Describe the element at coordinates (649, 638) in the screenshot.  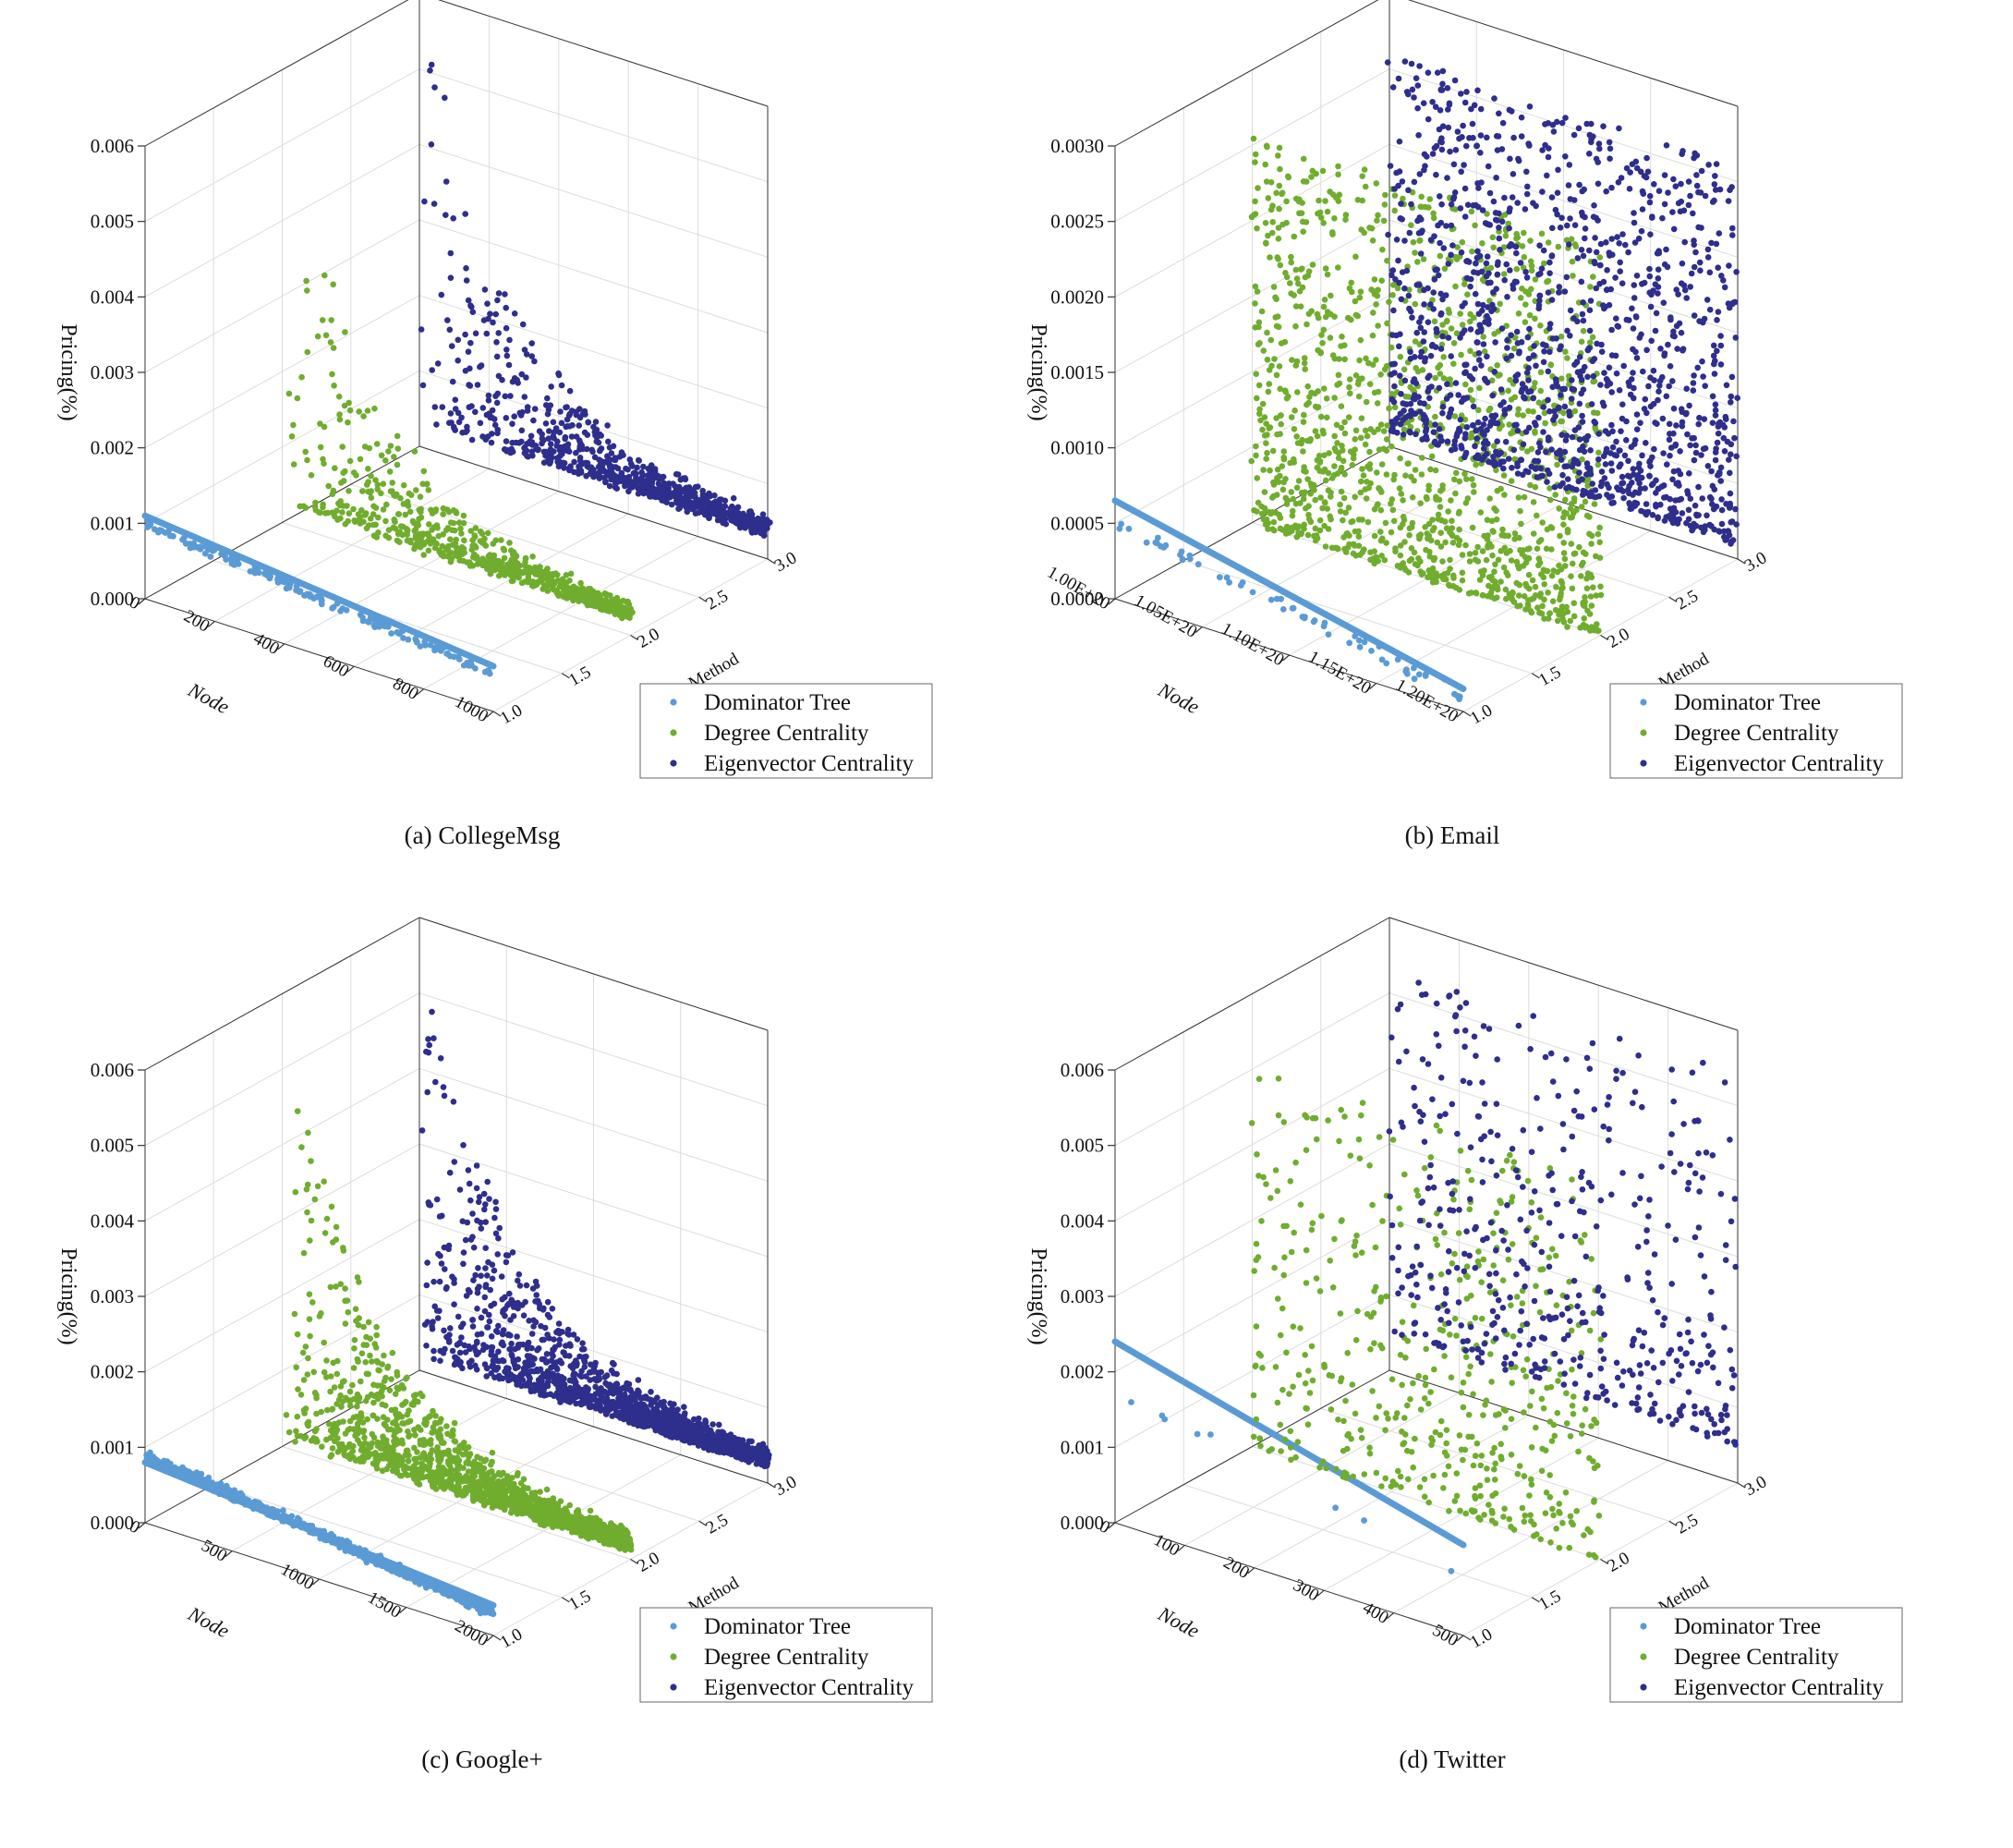
I see `y-tick-label: 2.0` at that location.